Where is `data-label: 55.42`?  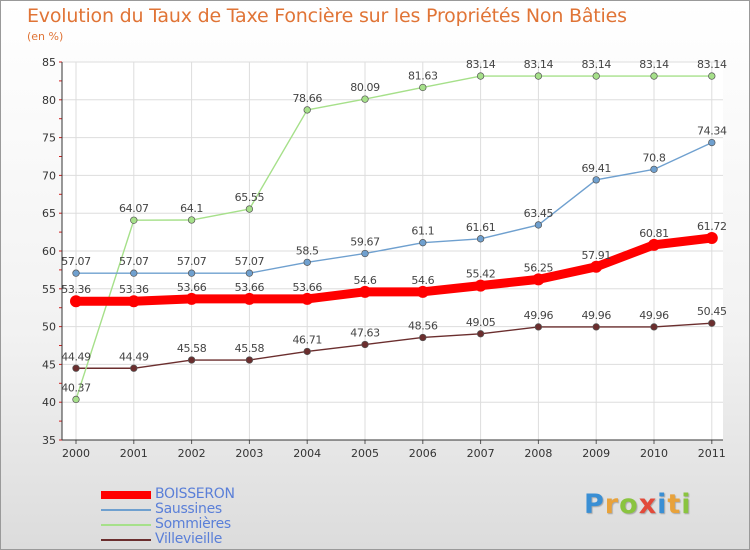
data-label: 55.42 is located at coordinates (481, 274).